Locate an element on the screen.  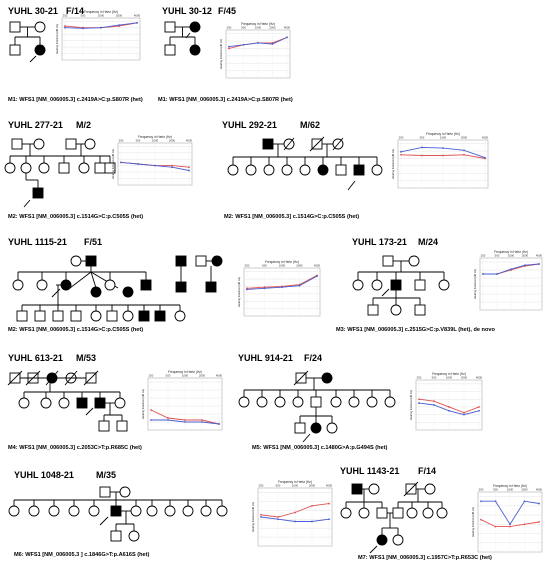
panel-yuhl-292-21: YUHL 292-21 M/62 is located at coordinates (355, 170).